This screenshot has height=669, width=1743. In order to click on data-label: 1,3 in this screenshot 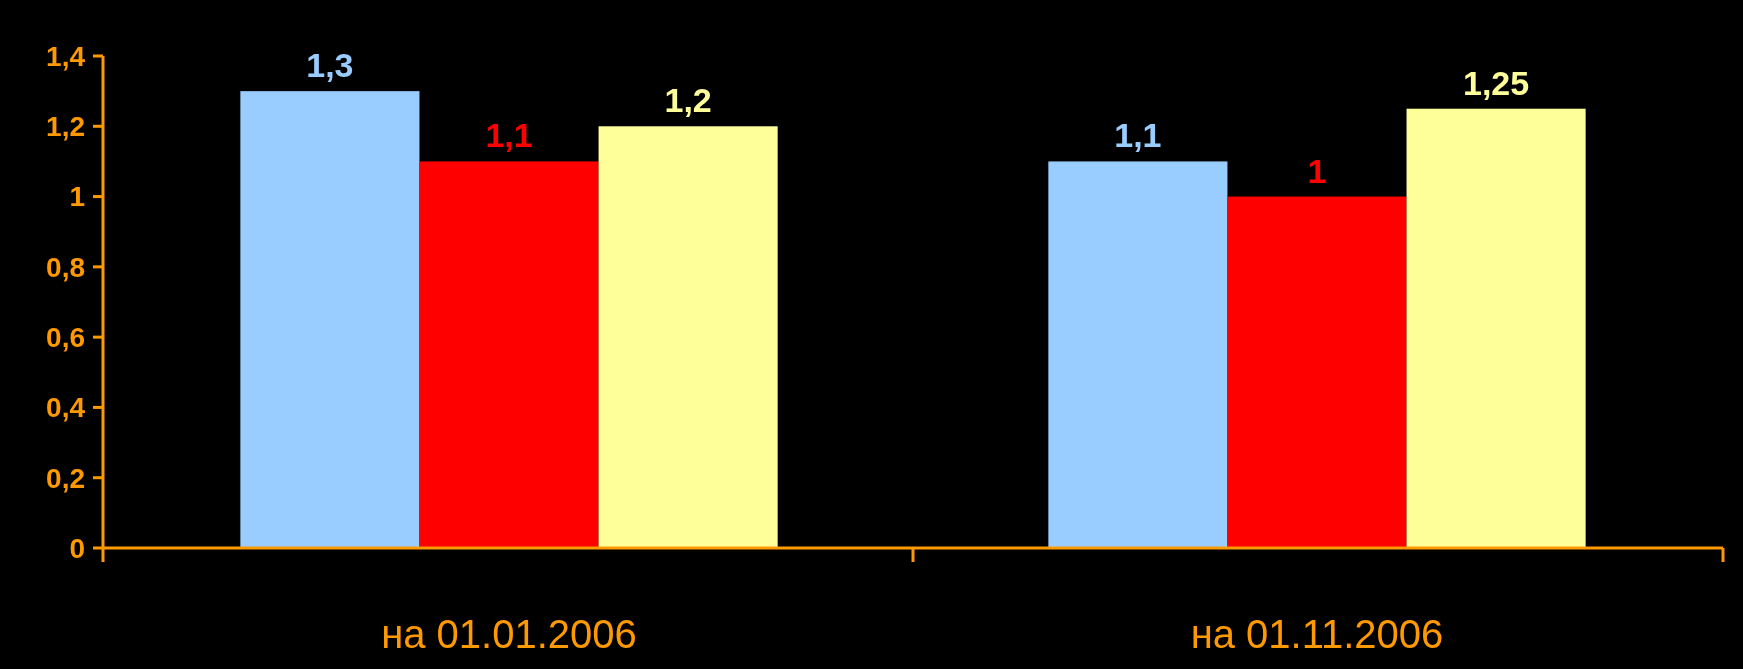, I will do `click(330, 65)`.